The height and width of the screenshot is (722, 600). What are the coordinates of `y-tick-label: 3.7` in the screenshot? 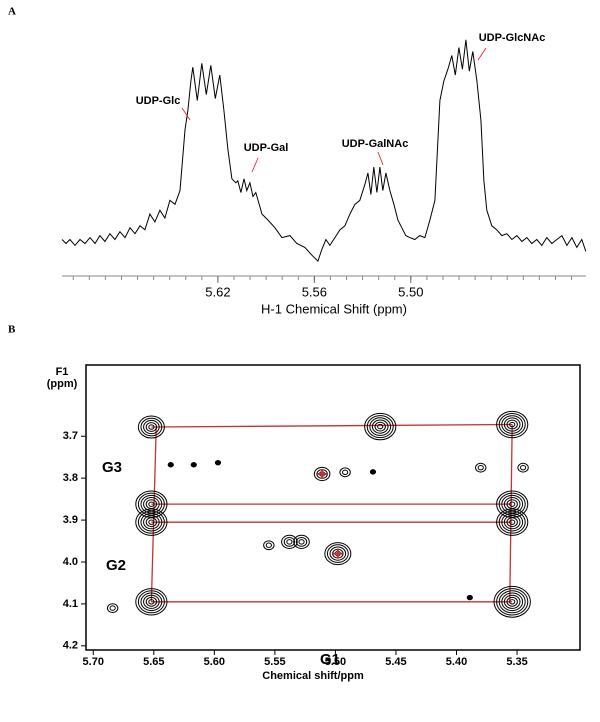 It's located at (70, 436).